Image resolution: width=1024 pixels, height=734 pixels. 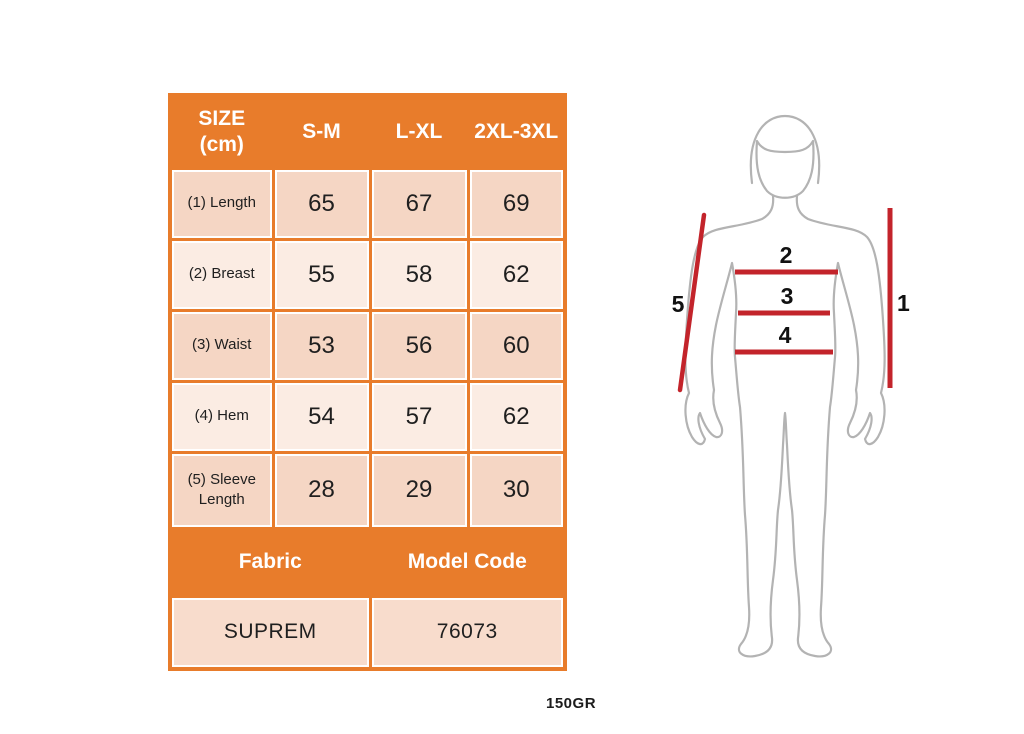 What do you see at coordinates (785, 169) in the screenshot?
I see `face-outline` at bounding box center [785, 169].